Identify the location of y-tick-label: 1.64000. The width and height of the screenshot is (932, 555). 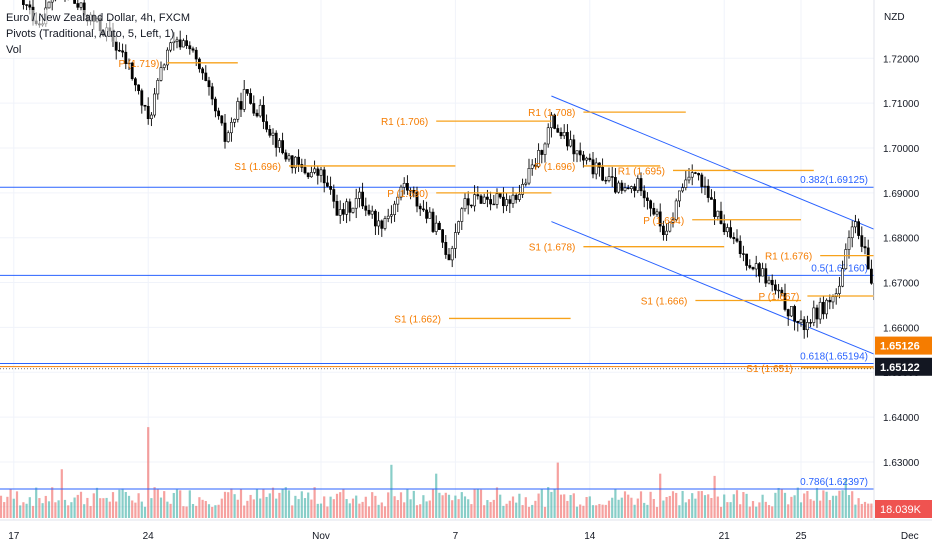
(901, 418).